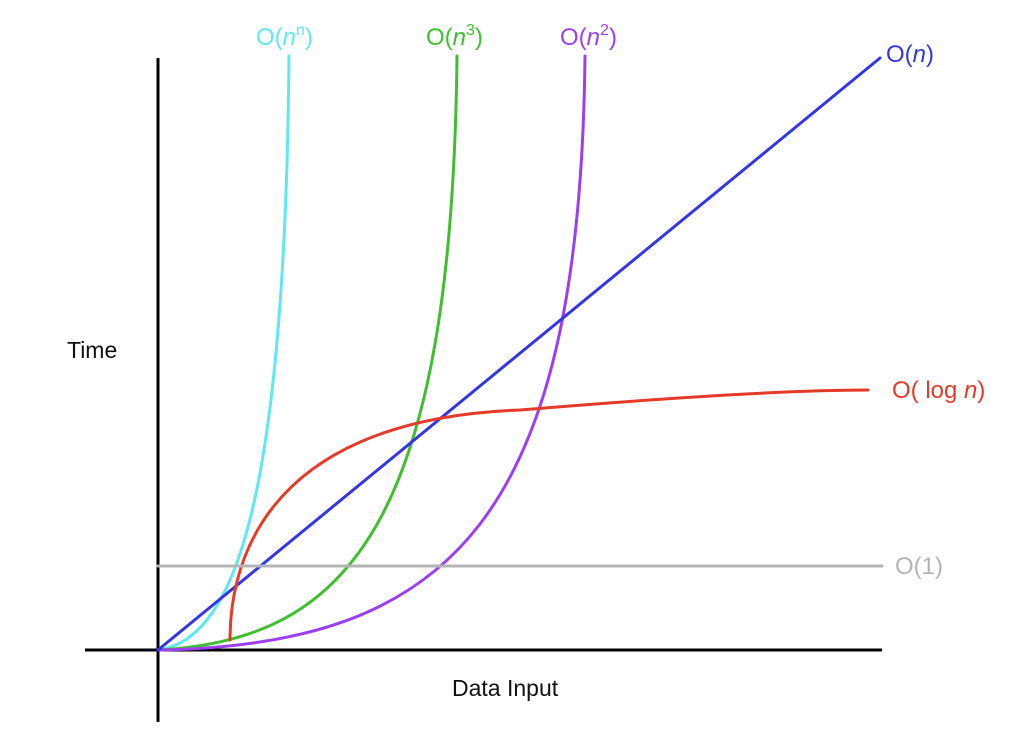 The width and height of the screenshot is (1024, 735). Describe the element at coordinates (588, 36) in the screenshot. I see `series-label-o-n-squared: O(n2)` at that location.